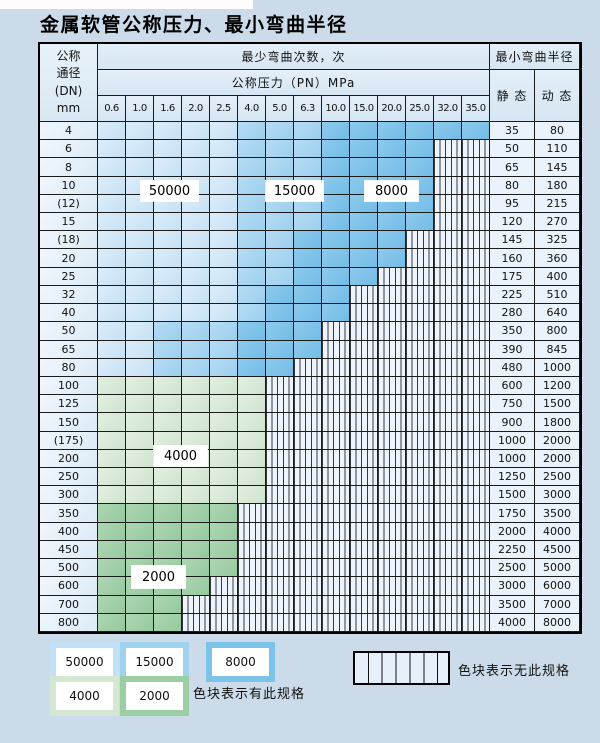 The height and width of the screenshot is (743, 600). I want to click on static-value-cell: 145, so click(512, 240).